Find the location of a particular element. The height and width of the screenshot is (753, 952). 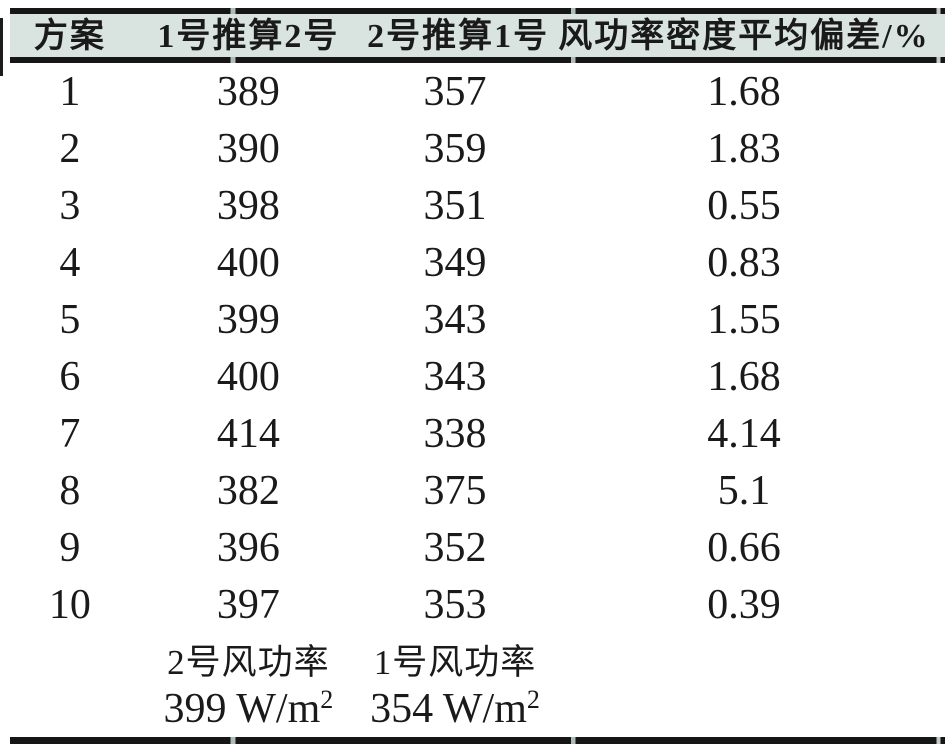

table-row: 7 414 338 4.14 is located at coordinates (477, 433).